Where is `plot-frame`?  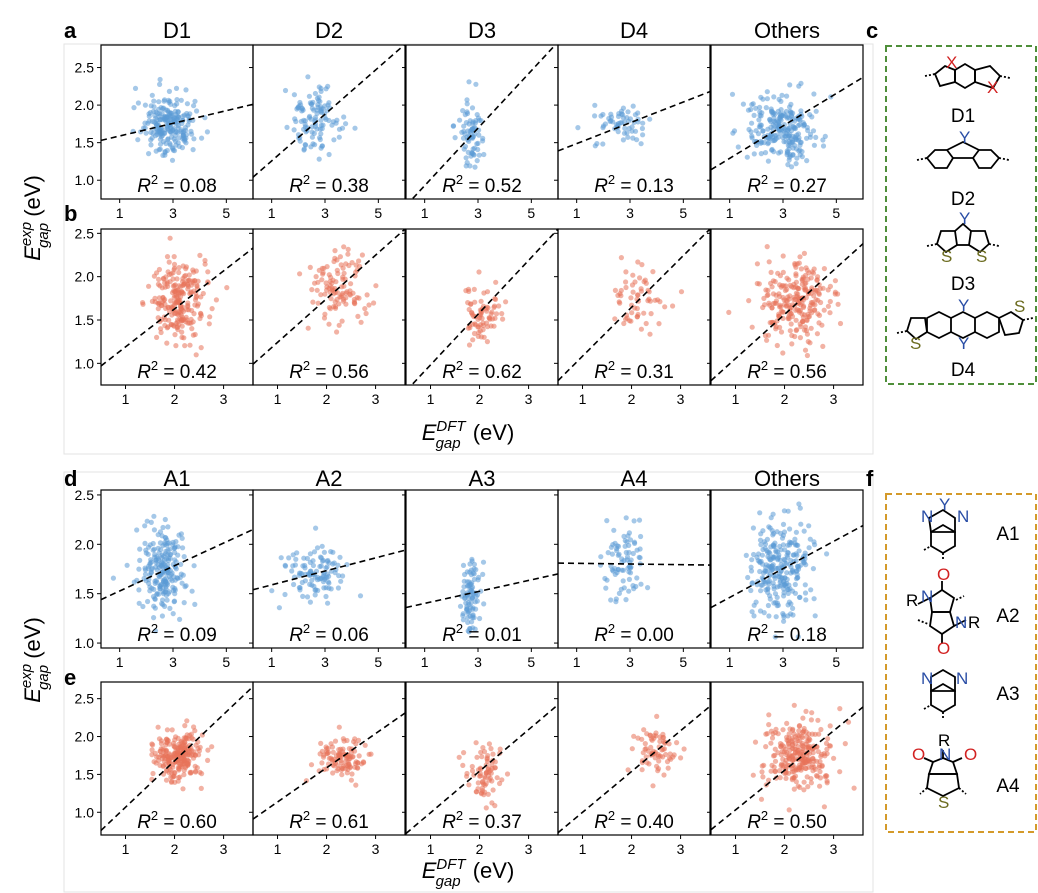 plot-frame is located at coordinates (634, 307).